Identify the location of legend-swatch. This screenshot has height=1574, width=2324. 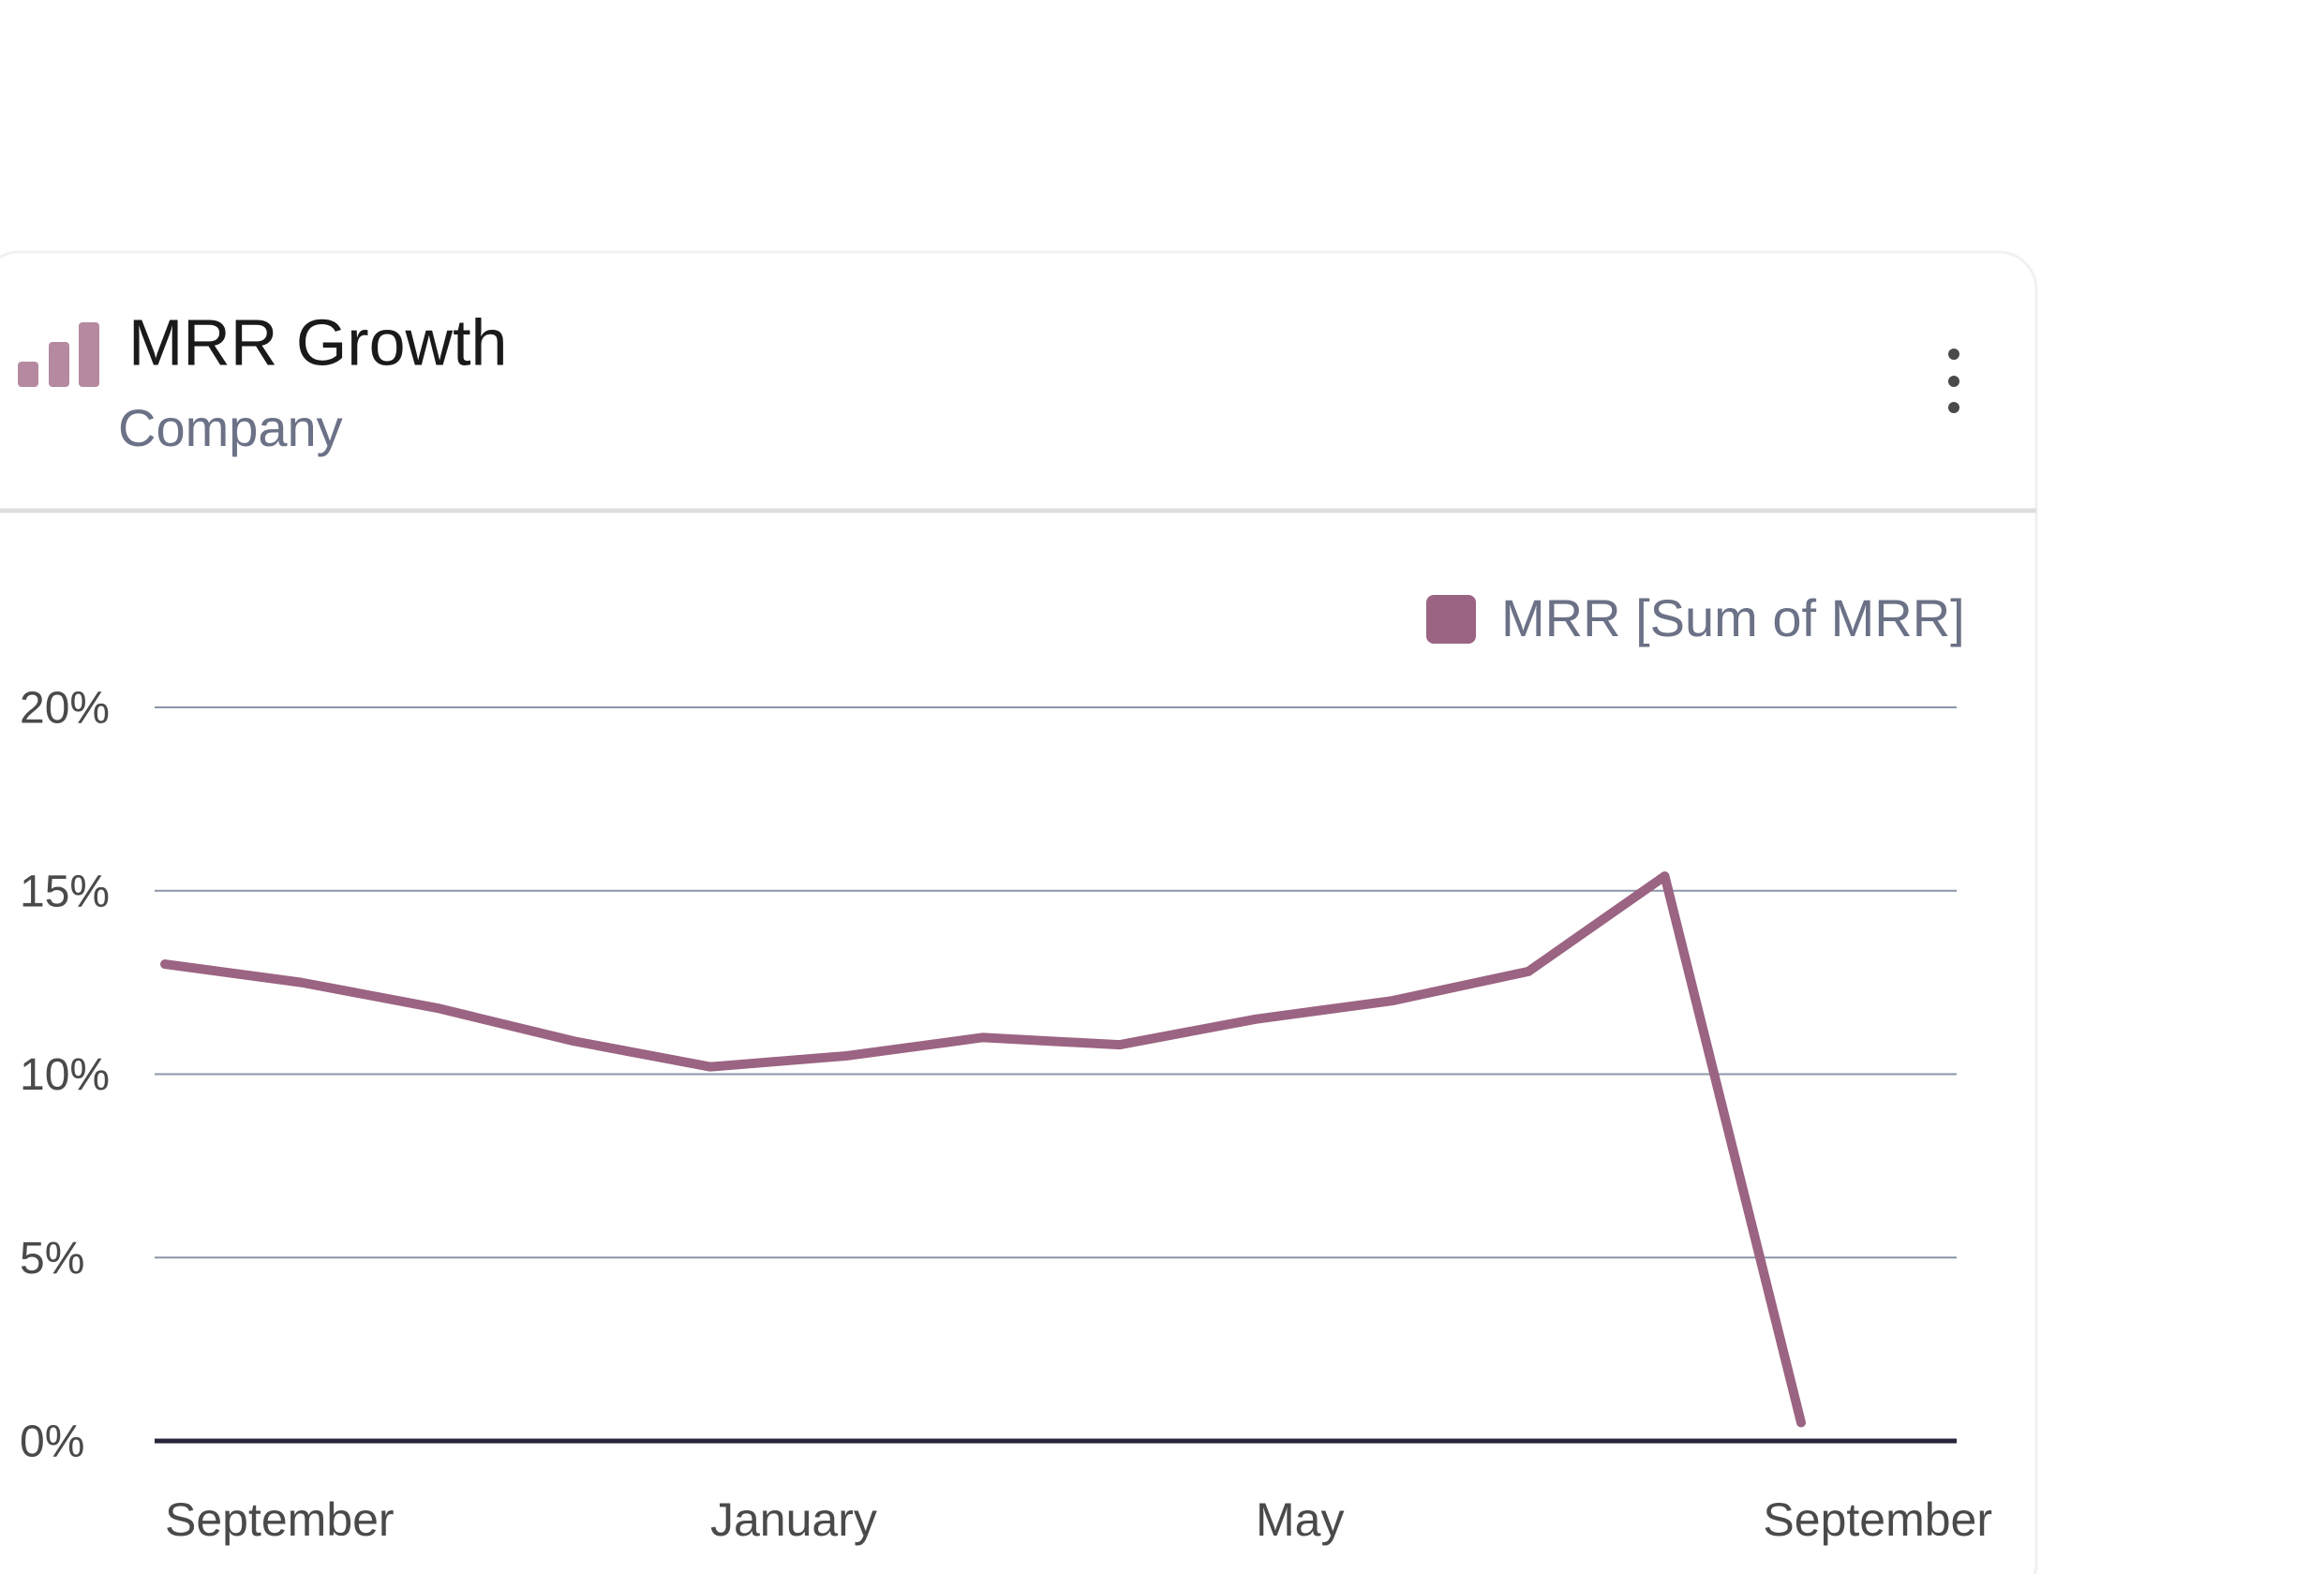
(1451, 620).